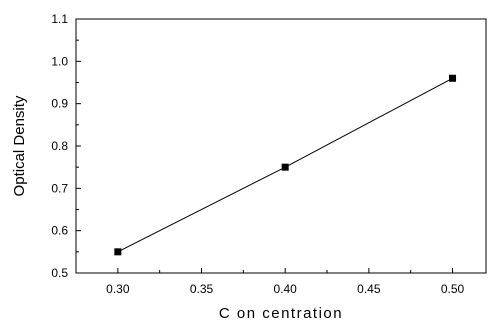 The width and height of the screenshot is (494, 326). I want to click on y-axis-title: Optical Density, so click(19, 145).